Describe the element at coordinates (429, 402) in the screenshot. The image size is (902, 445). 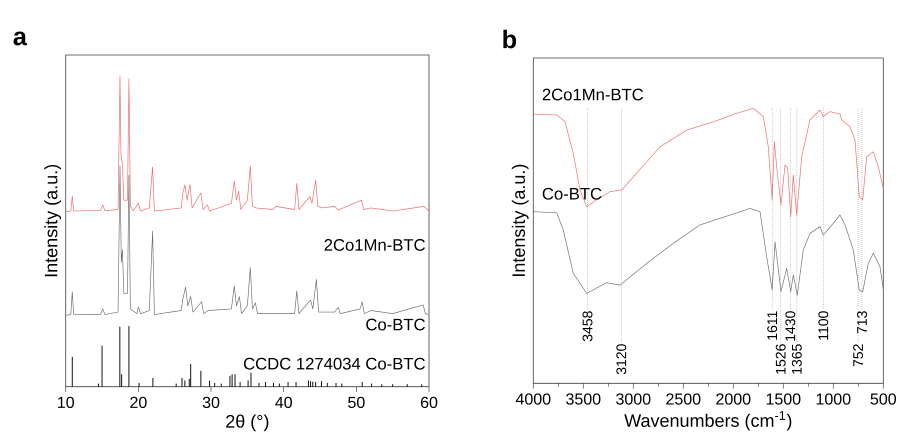
I see `x-tick-label: 60` at that location.